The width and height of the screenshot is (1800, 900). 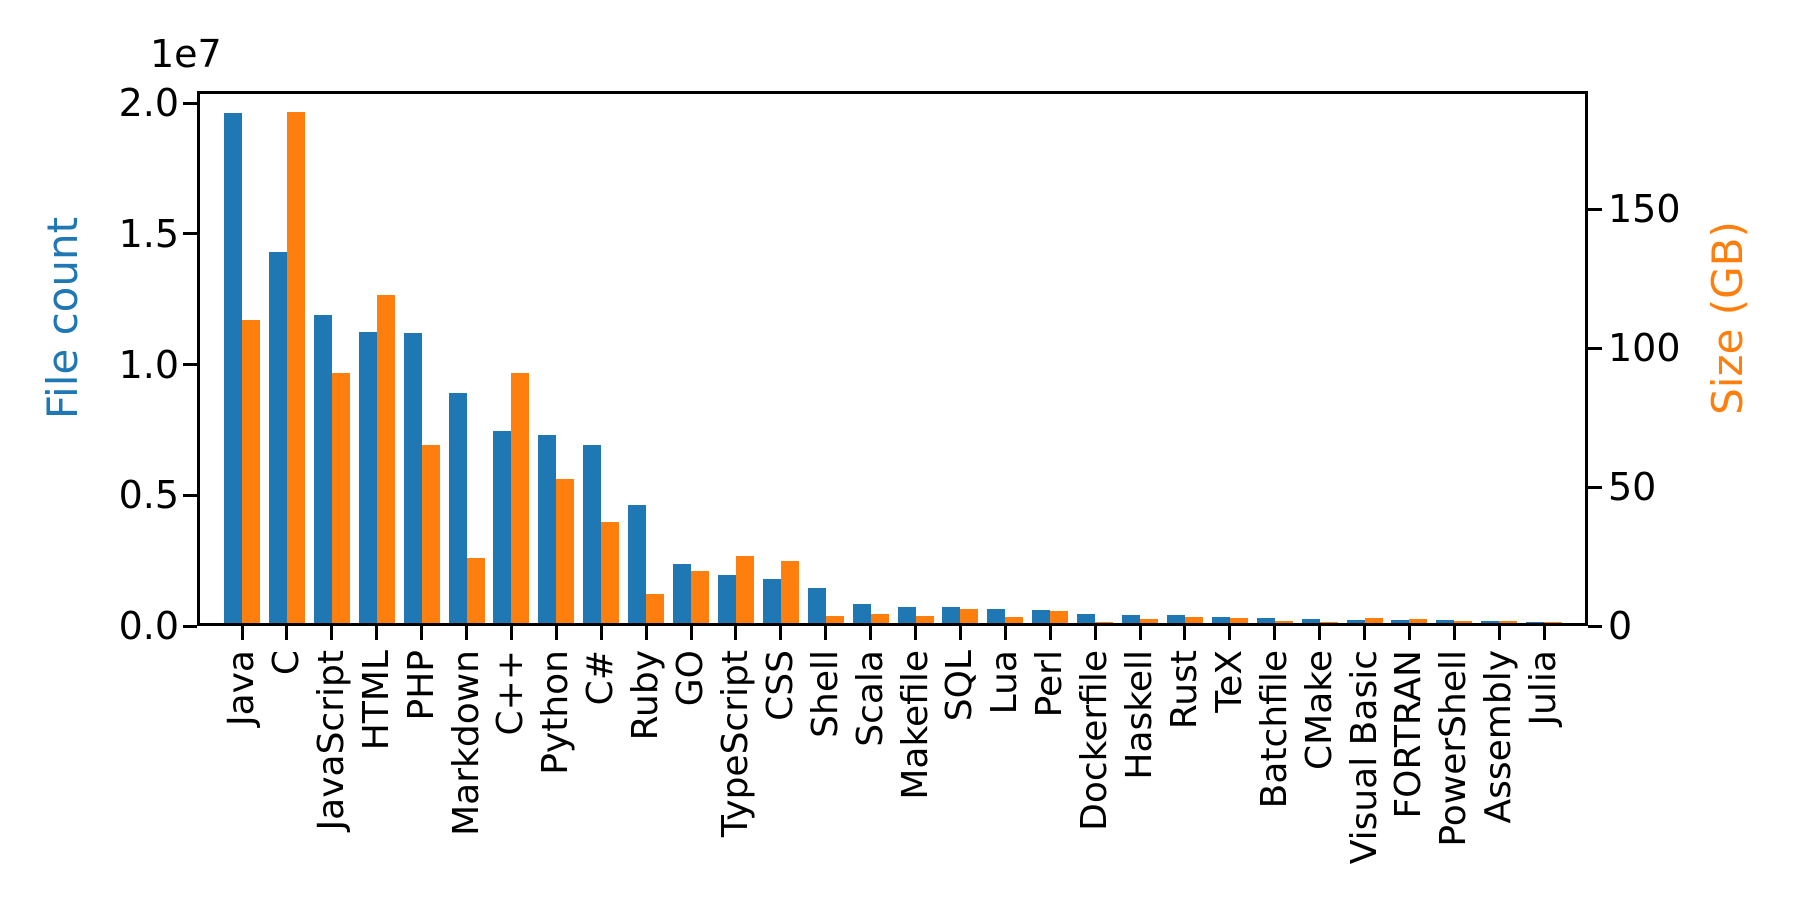 What do you see at coordinates (1727, 318) in the screenshot?
I see `right-axis-title: Size (GB)` at bounding box center [1727, 318].